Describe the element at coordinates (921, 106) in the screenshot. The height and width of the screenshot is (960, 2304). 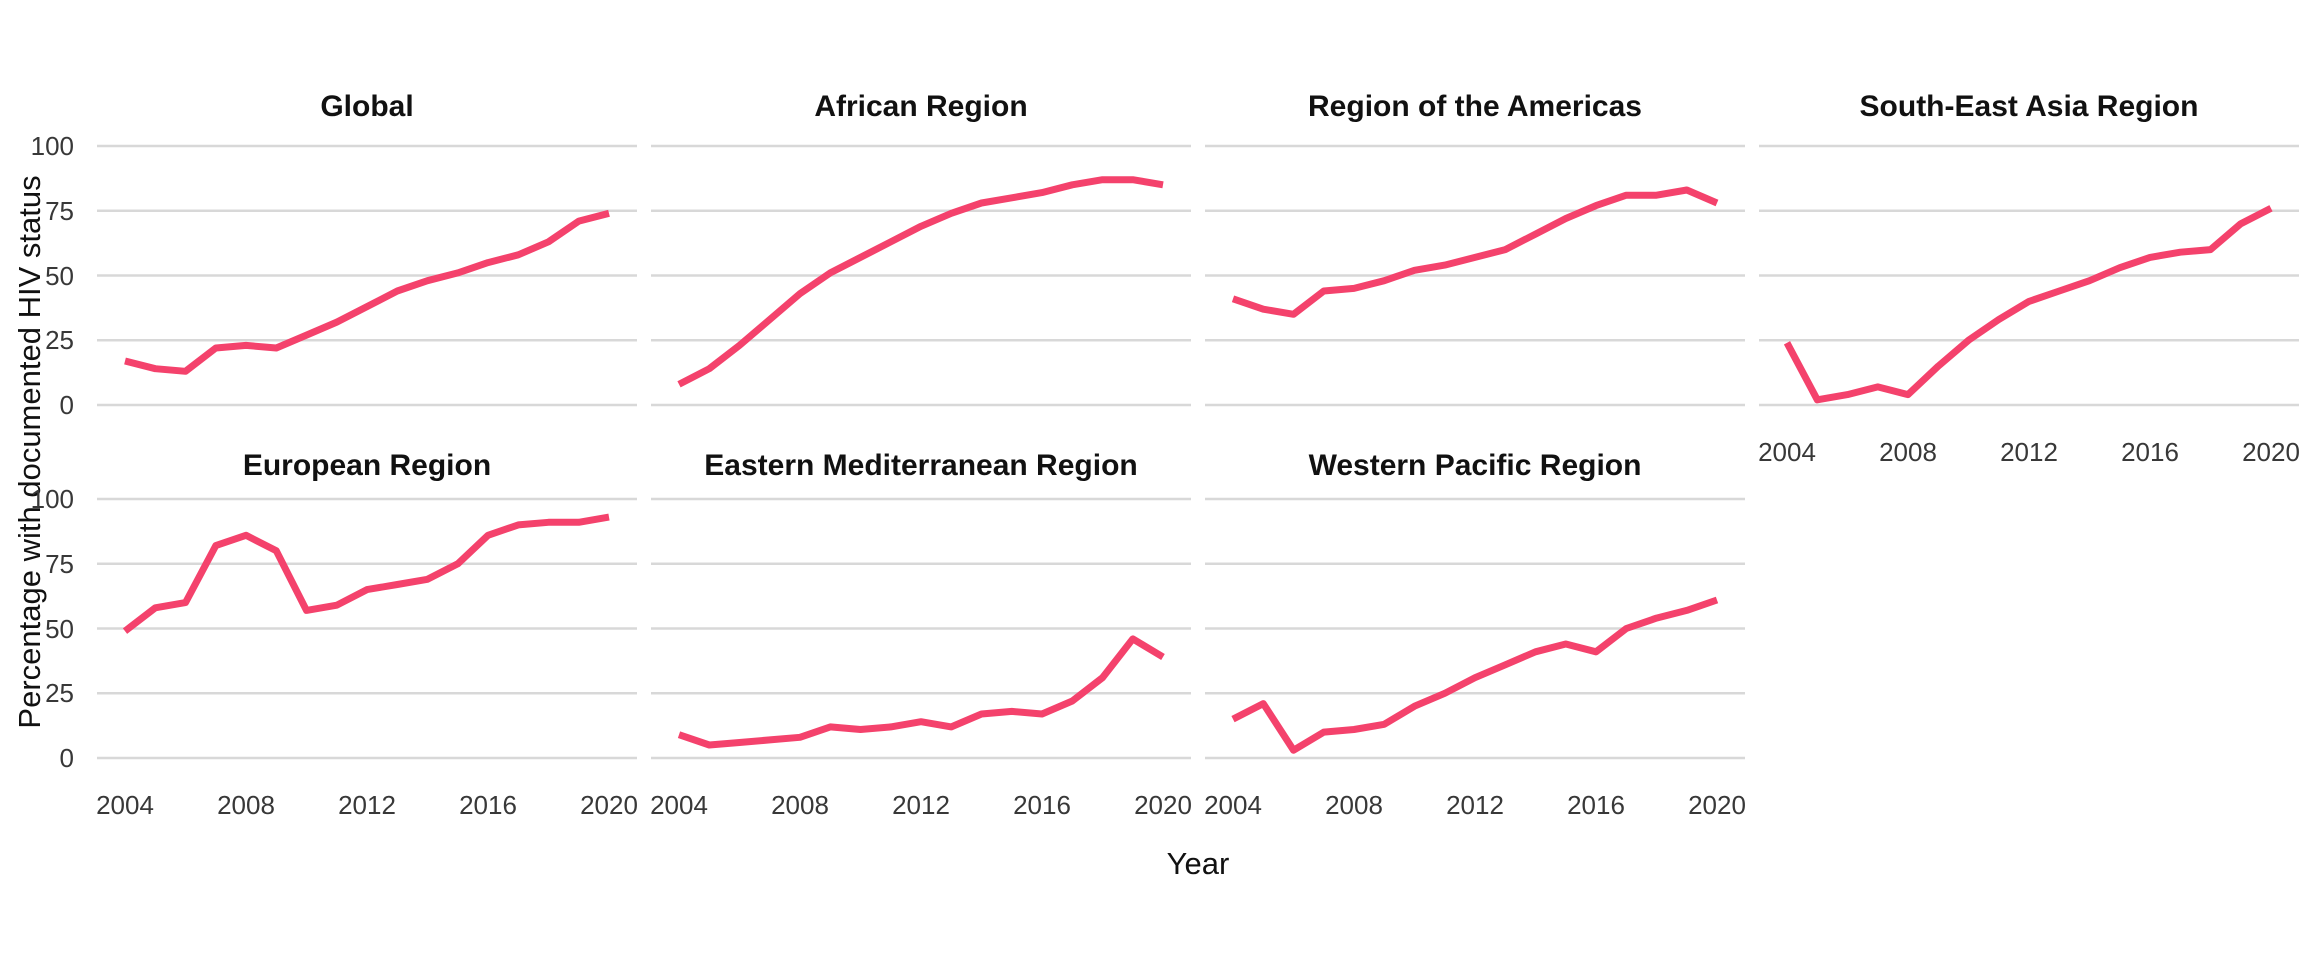
I see `facet-title: African Region` at that location.